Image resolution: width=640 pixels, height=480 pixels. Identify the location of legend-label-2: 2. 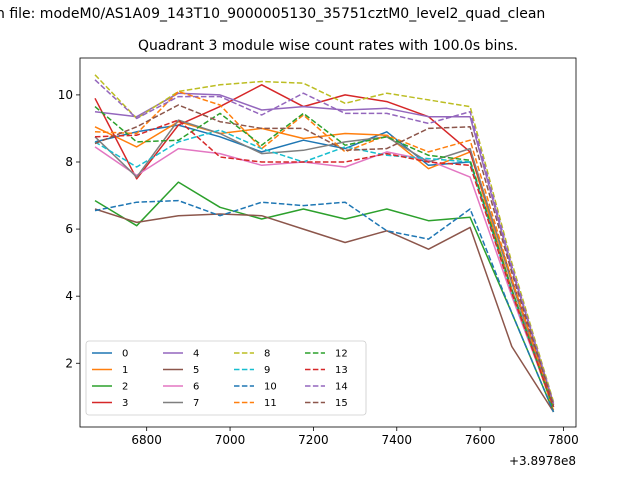
(125, 387).